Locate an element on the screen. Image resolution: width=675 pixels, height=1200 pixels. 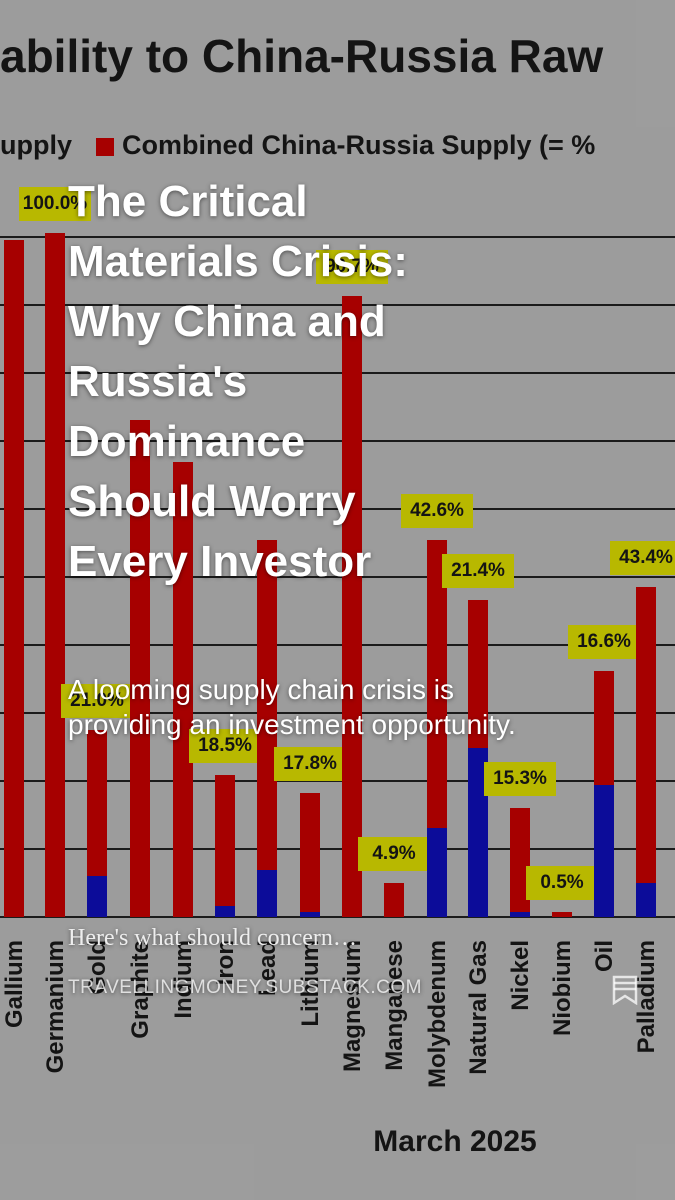
value-label: 4.9% is located at coordinates (393, 853).